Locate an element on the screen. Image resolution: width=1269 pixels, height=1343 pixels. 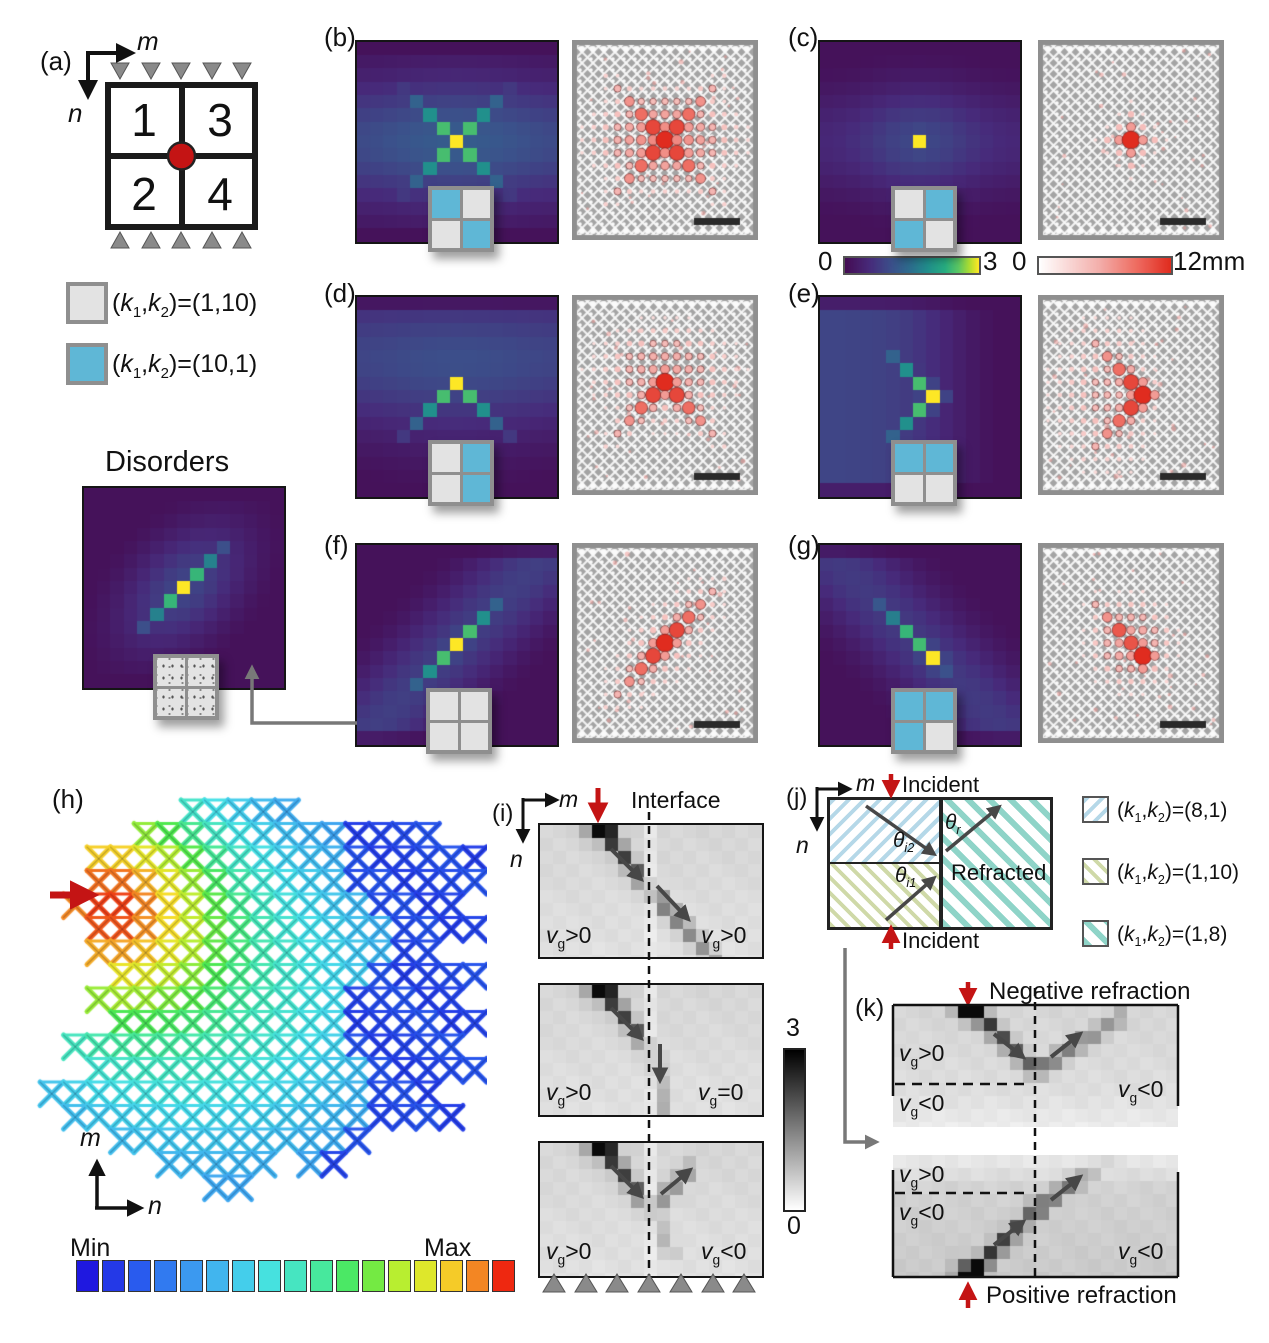
panel-a-axis-m-label: m is located at coordinates (148, 41).